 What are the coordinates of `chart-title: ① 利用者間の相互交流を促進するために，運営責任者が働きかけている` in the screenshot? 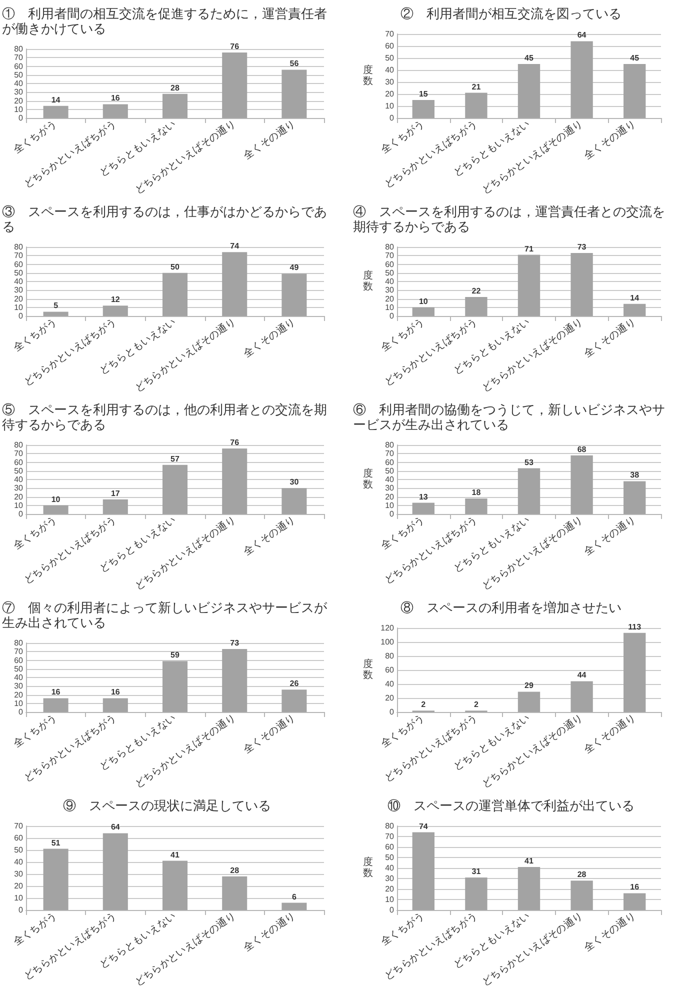 It's located at (165, 21).